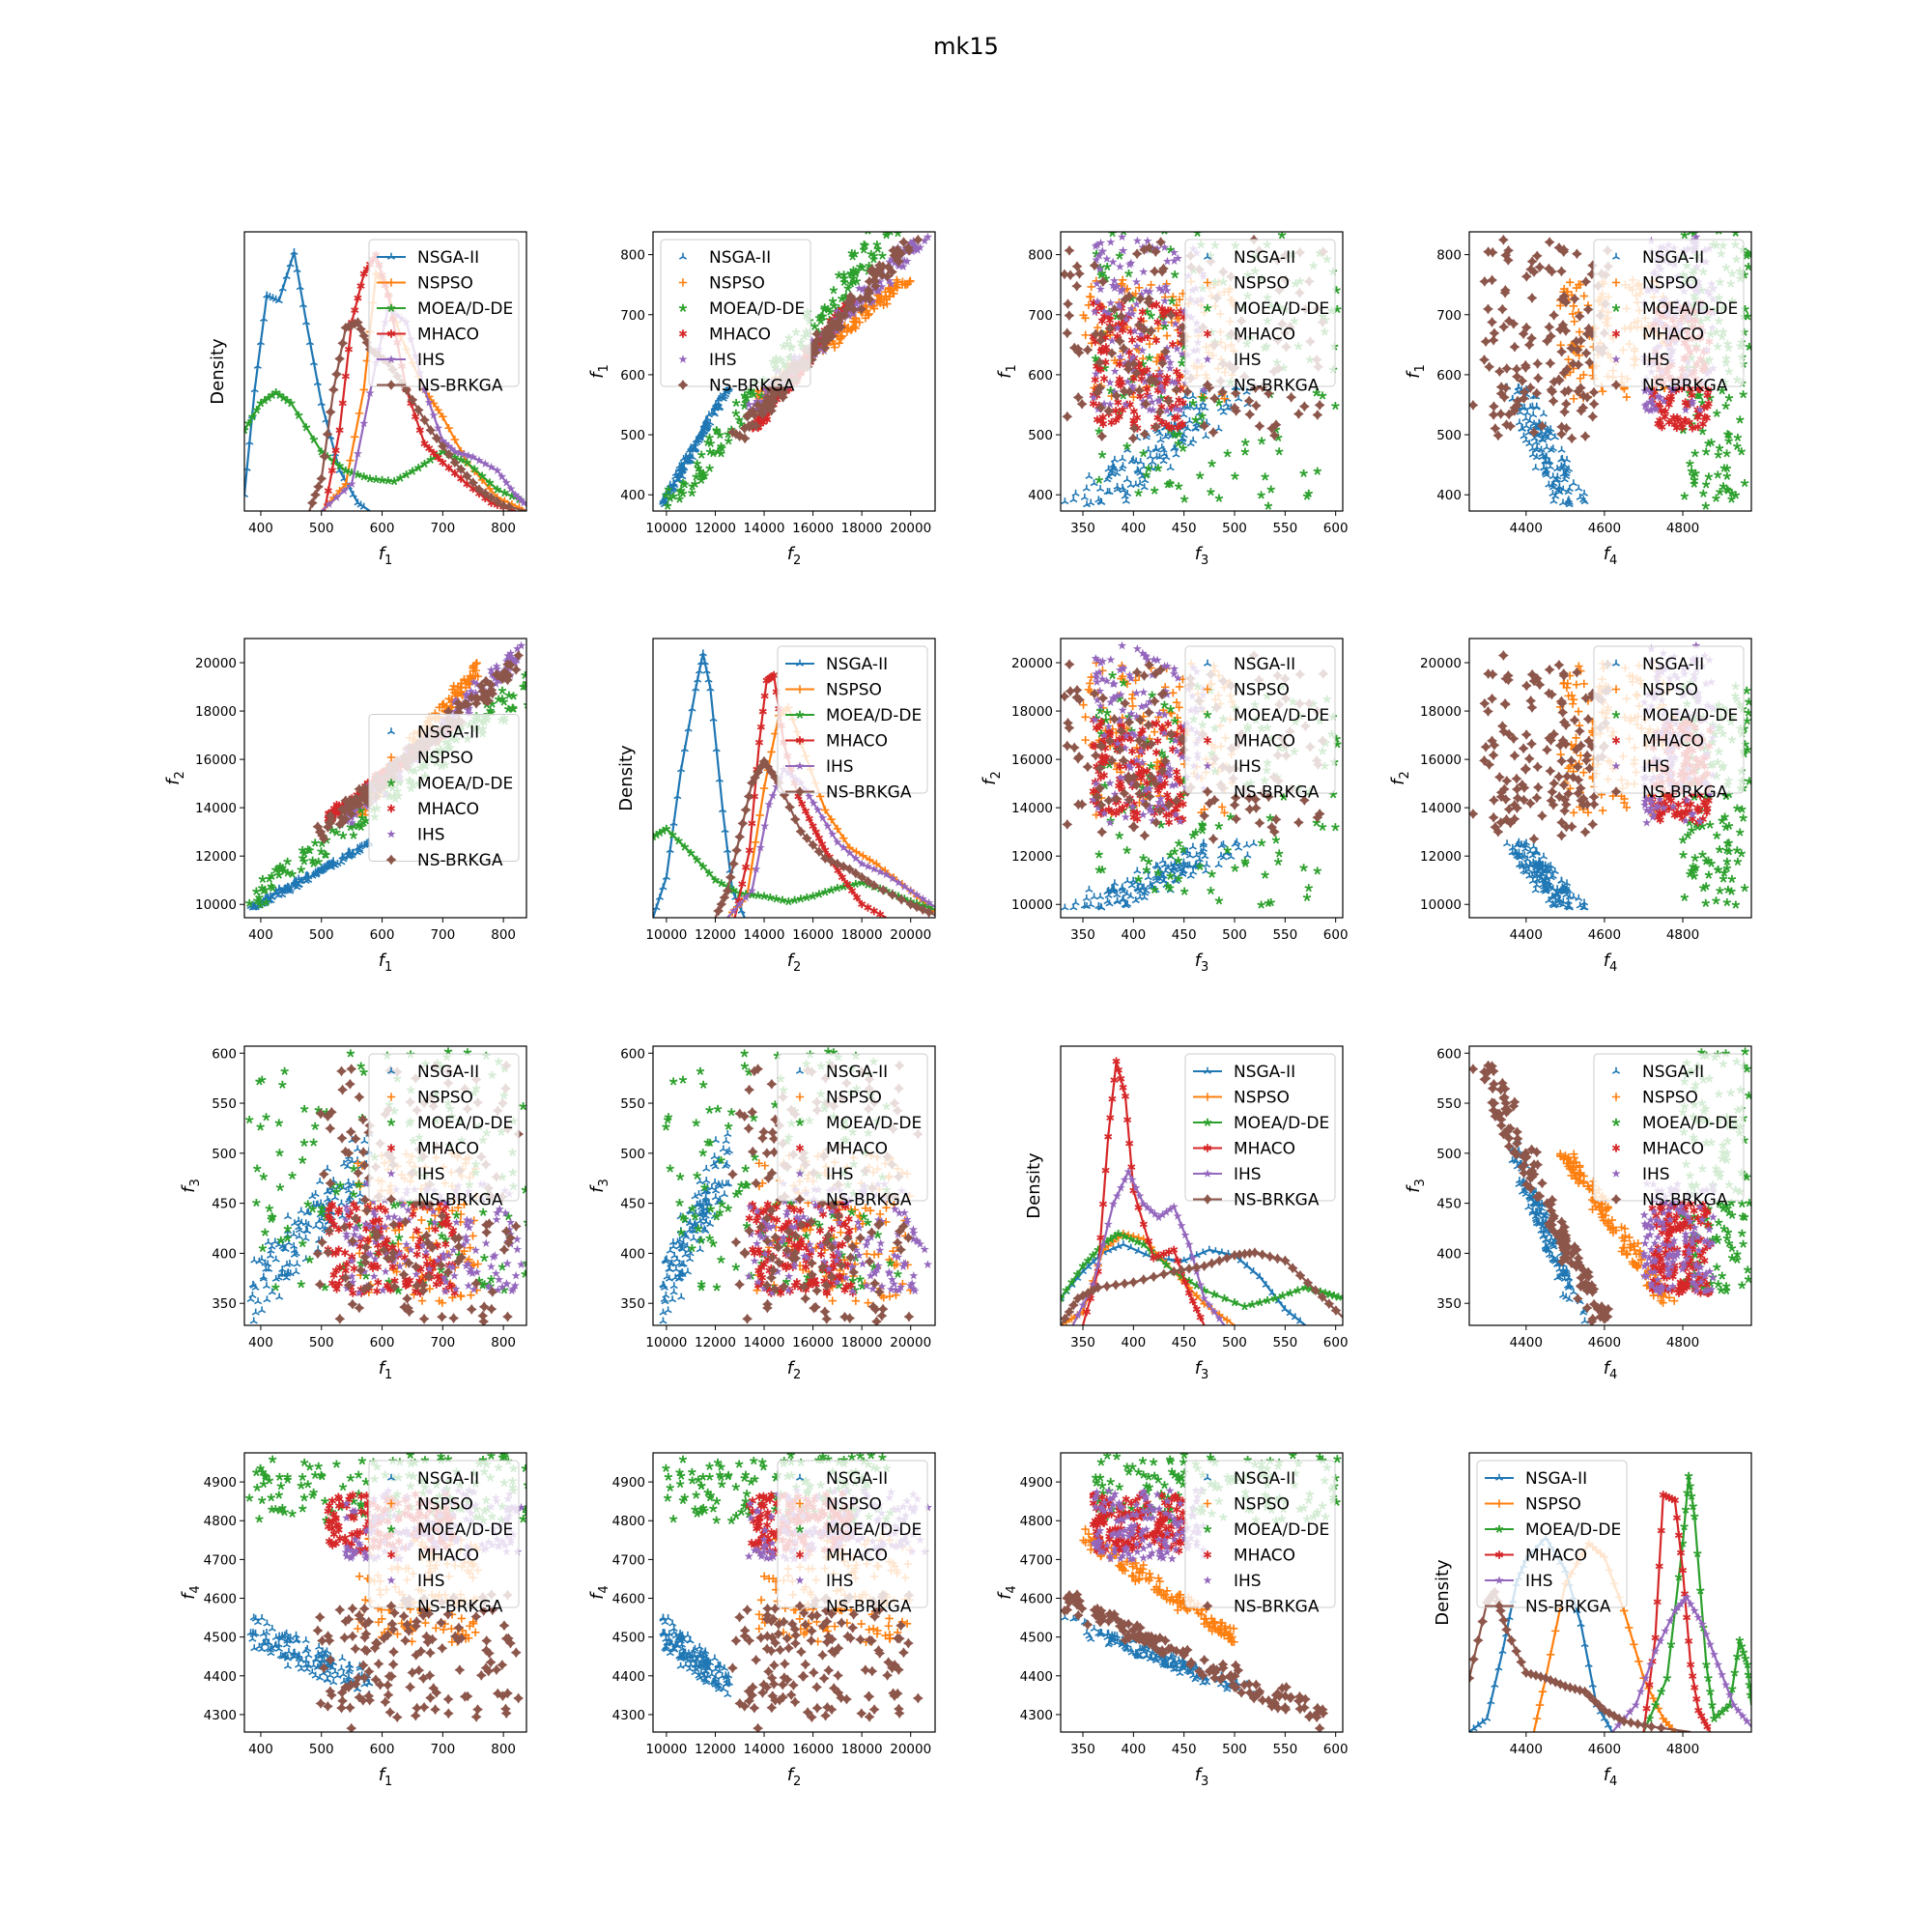 The image size is (1932, 1932). What do you see at coordinates (216, 712) in the screenshot?
I see `y-tick-label: 18000` at bounding box center [216, 712].